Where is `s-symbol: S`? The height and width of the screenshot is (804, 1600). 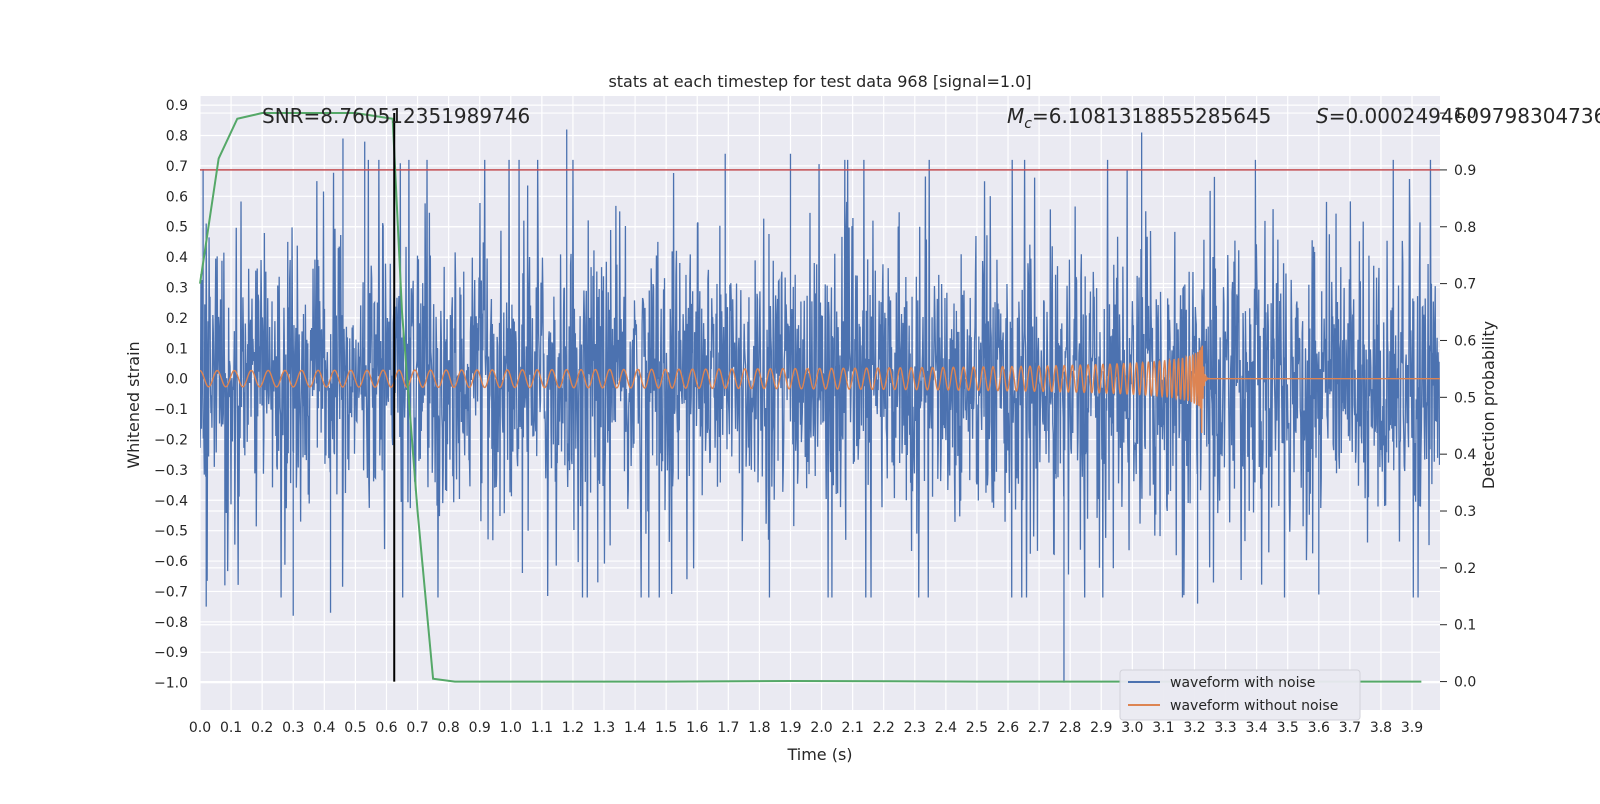
s-symbol: S is located at coordinates (1322, 116).